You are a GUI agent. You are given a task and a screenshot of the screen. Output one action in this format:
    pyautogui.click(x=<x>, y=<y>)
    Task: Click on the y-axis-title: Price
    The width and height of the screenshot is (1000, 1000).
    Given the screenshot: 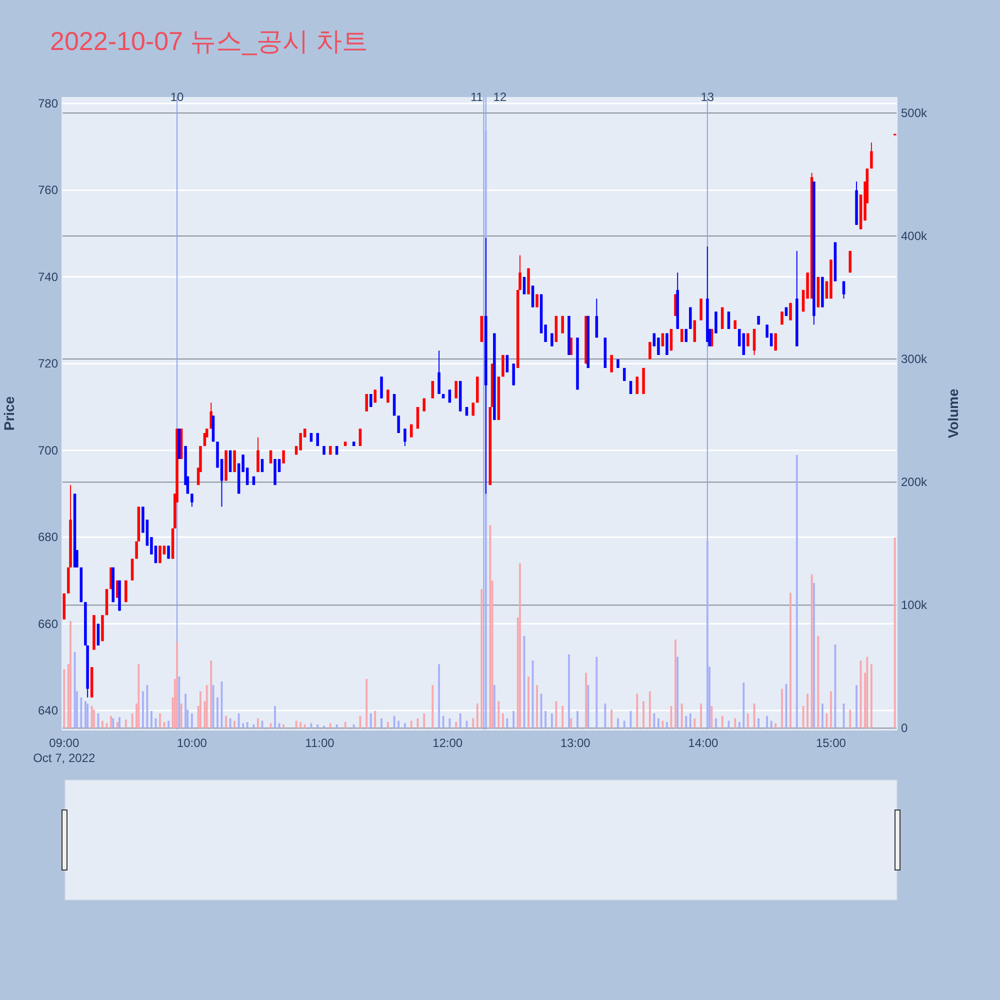 What is the action you would take?
    pyautogui.click(x=9, y=413)
    